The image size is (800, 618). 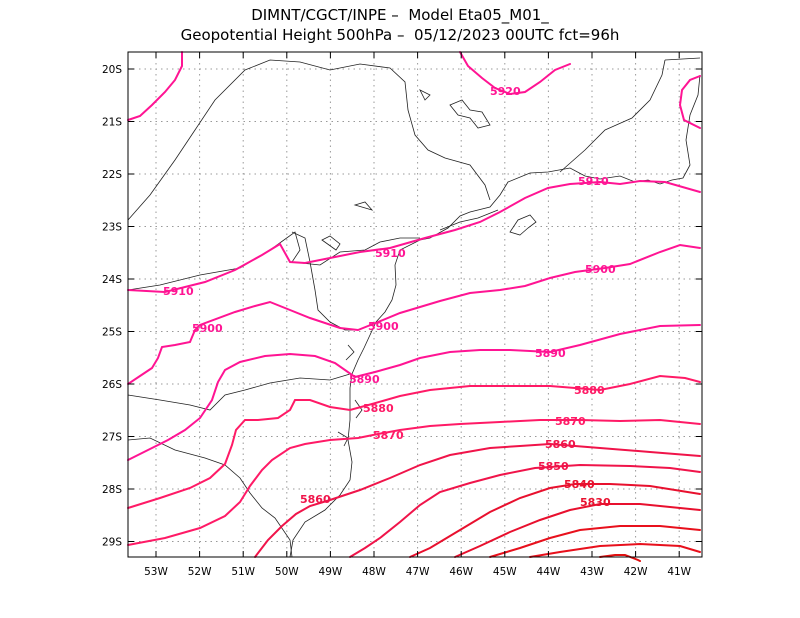 I want to click on lon-tick-label: 43W, so click(x=592, y=572).